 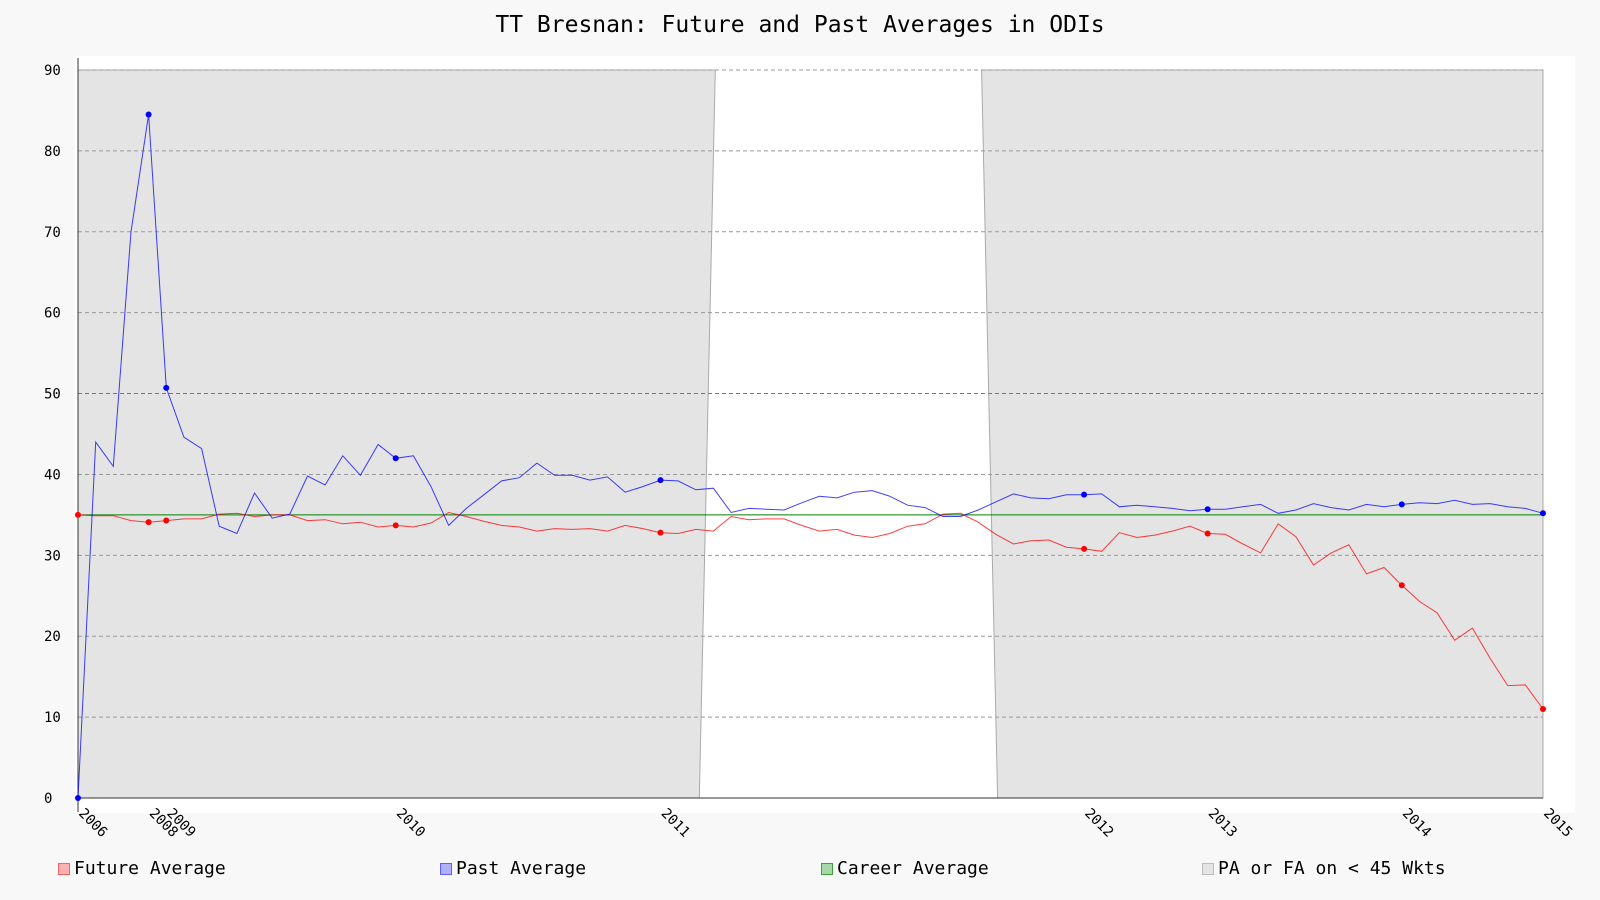 What do you see at coordinates (521, 868) in the screenshot?
I see `legend-label-past: Past Average` at bounding box center [521, 868].